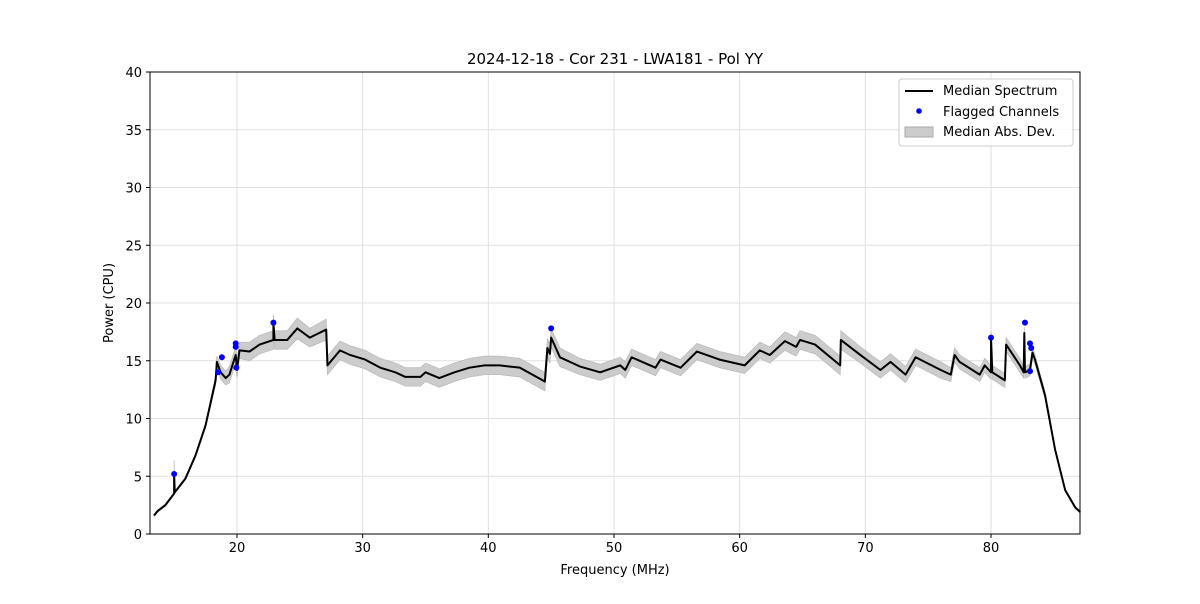 This screenshot has width=1200, height=604. What do you see at coordinates (133, 362) in the screenshot?
I see `y-tick-label: 15` at bounding box center [133, 362].